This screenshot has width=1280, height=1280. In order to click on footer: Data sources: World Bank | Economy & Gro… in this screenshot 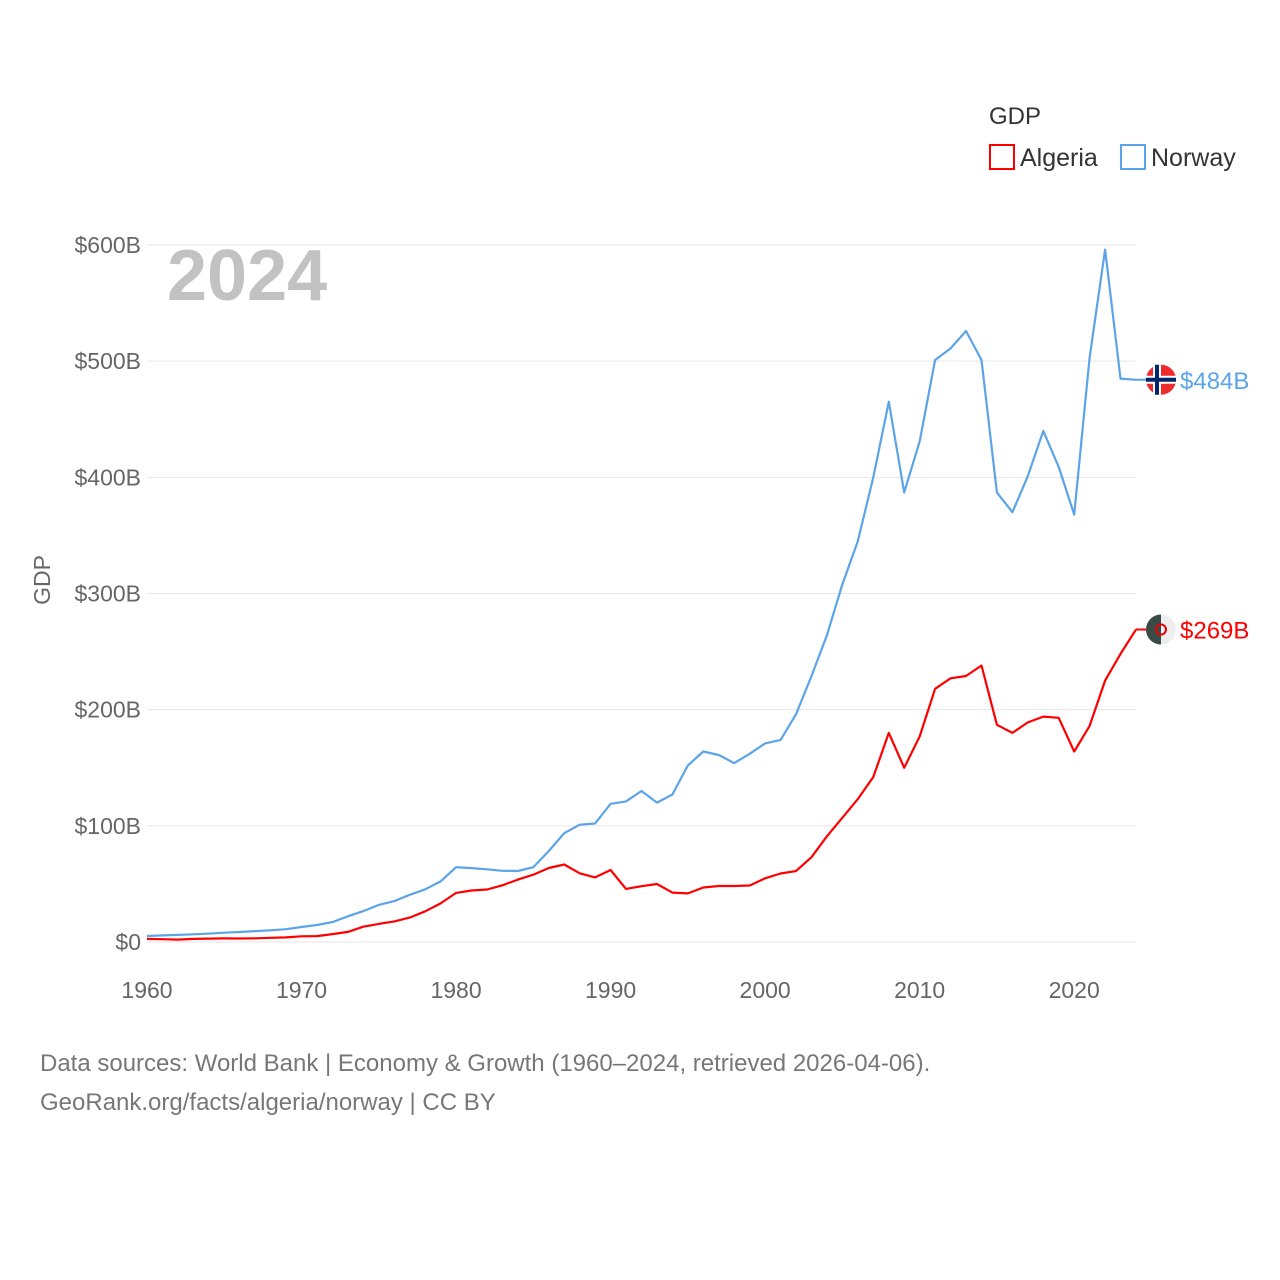, I will do `click(485, 1083)`.